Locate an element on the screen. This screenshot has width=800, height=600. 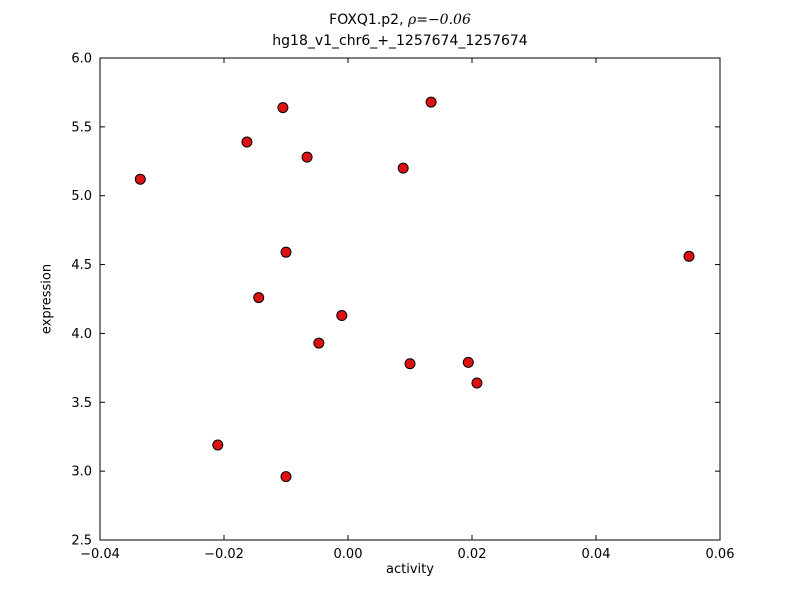
x-tick-label: −0.02 is located at coordinates (224, 554).